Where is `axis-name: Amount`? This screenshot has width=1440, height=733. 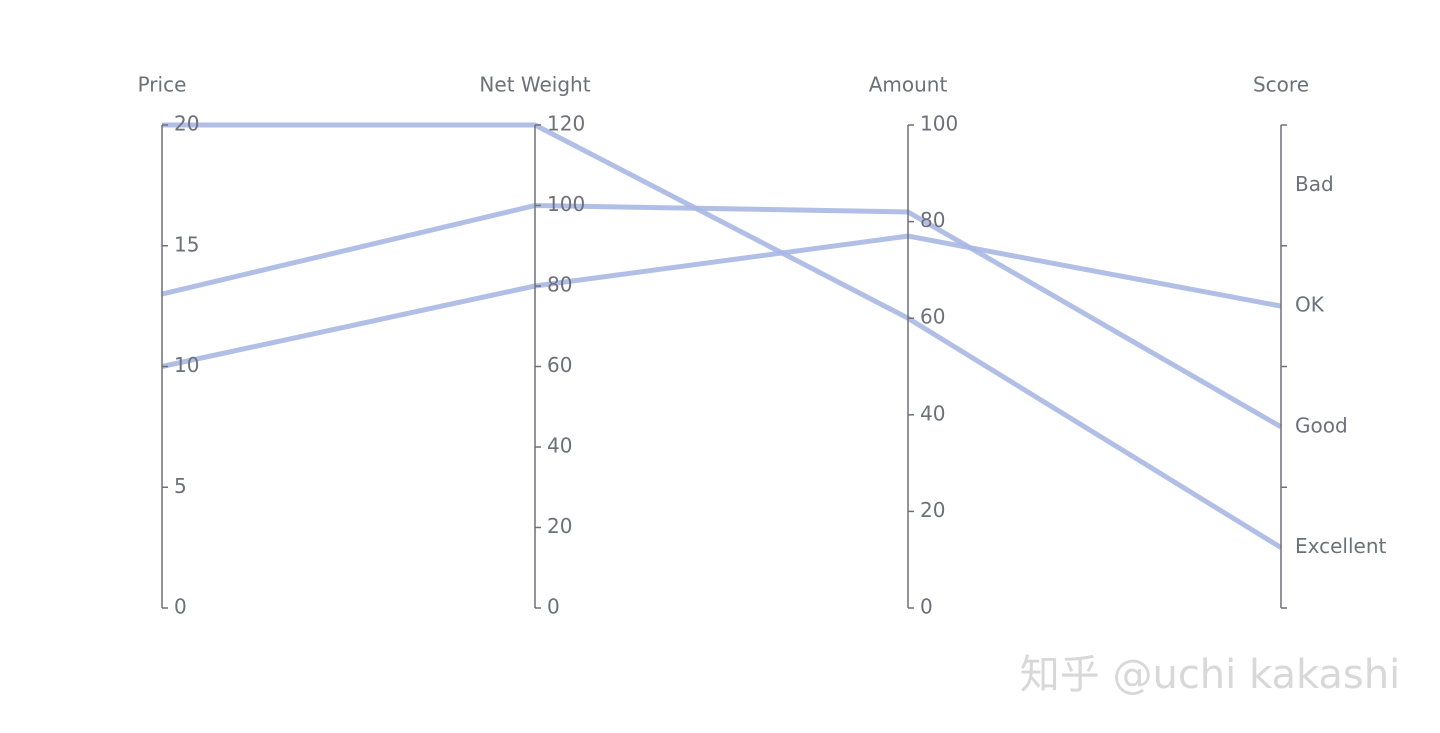 axis-name: Amount is located at coordinates (908, 85).